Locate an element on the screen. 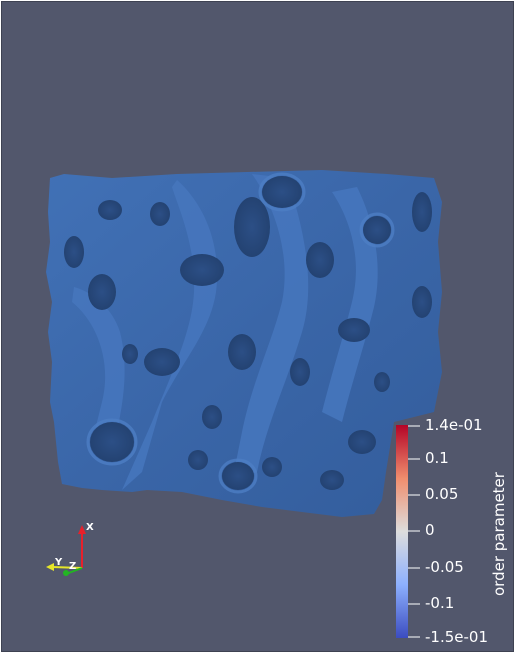 The height and width of the screenshot is (653, 515). colorbar-label-min: -1.5e-01 is located at coordinates (456, 637).